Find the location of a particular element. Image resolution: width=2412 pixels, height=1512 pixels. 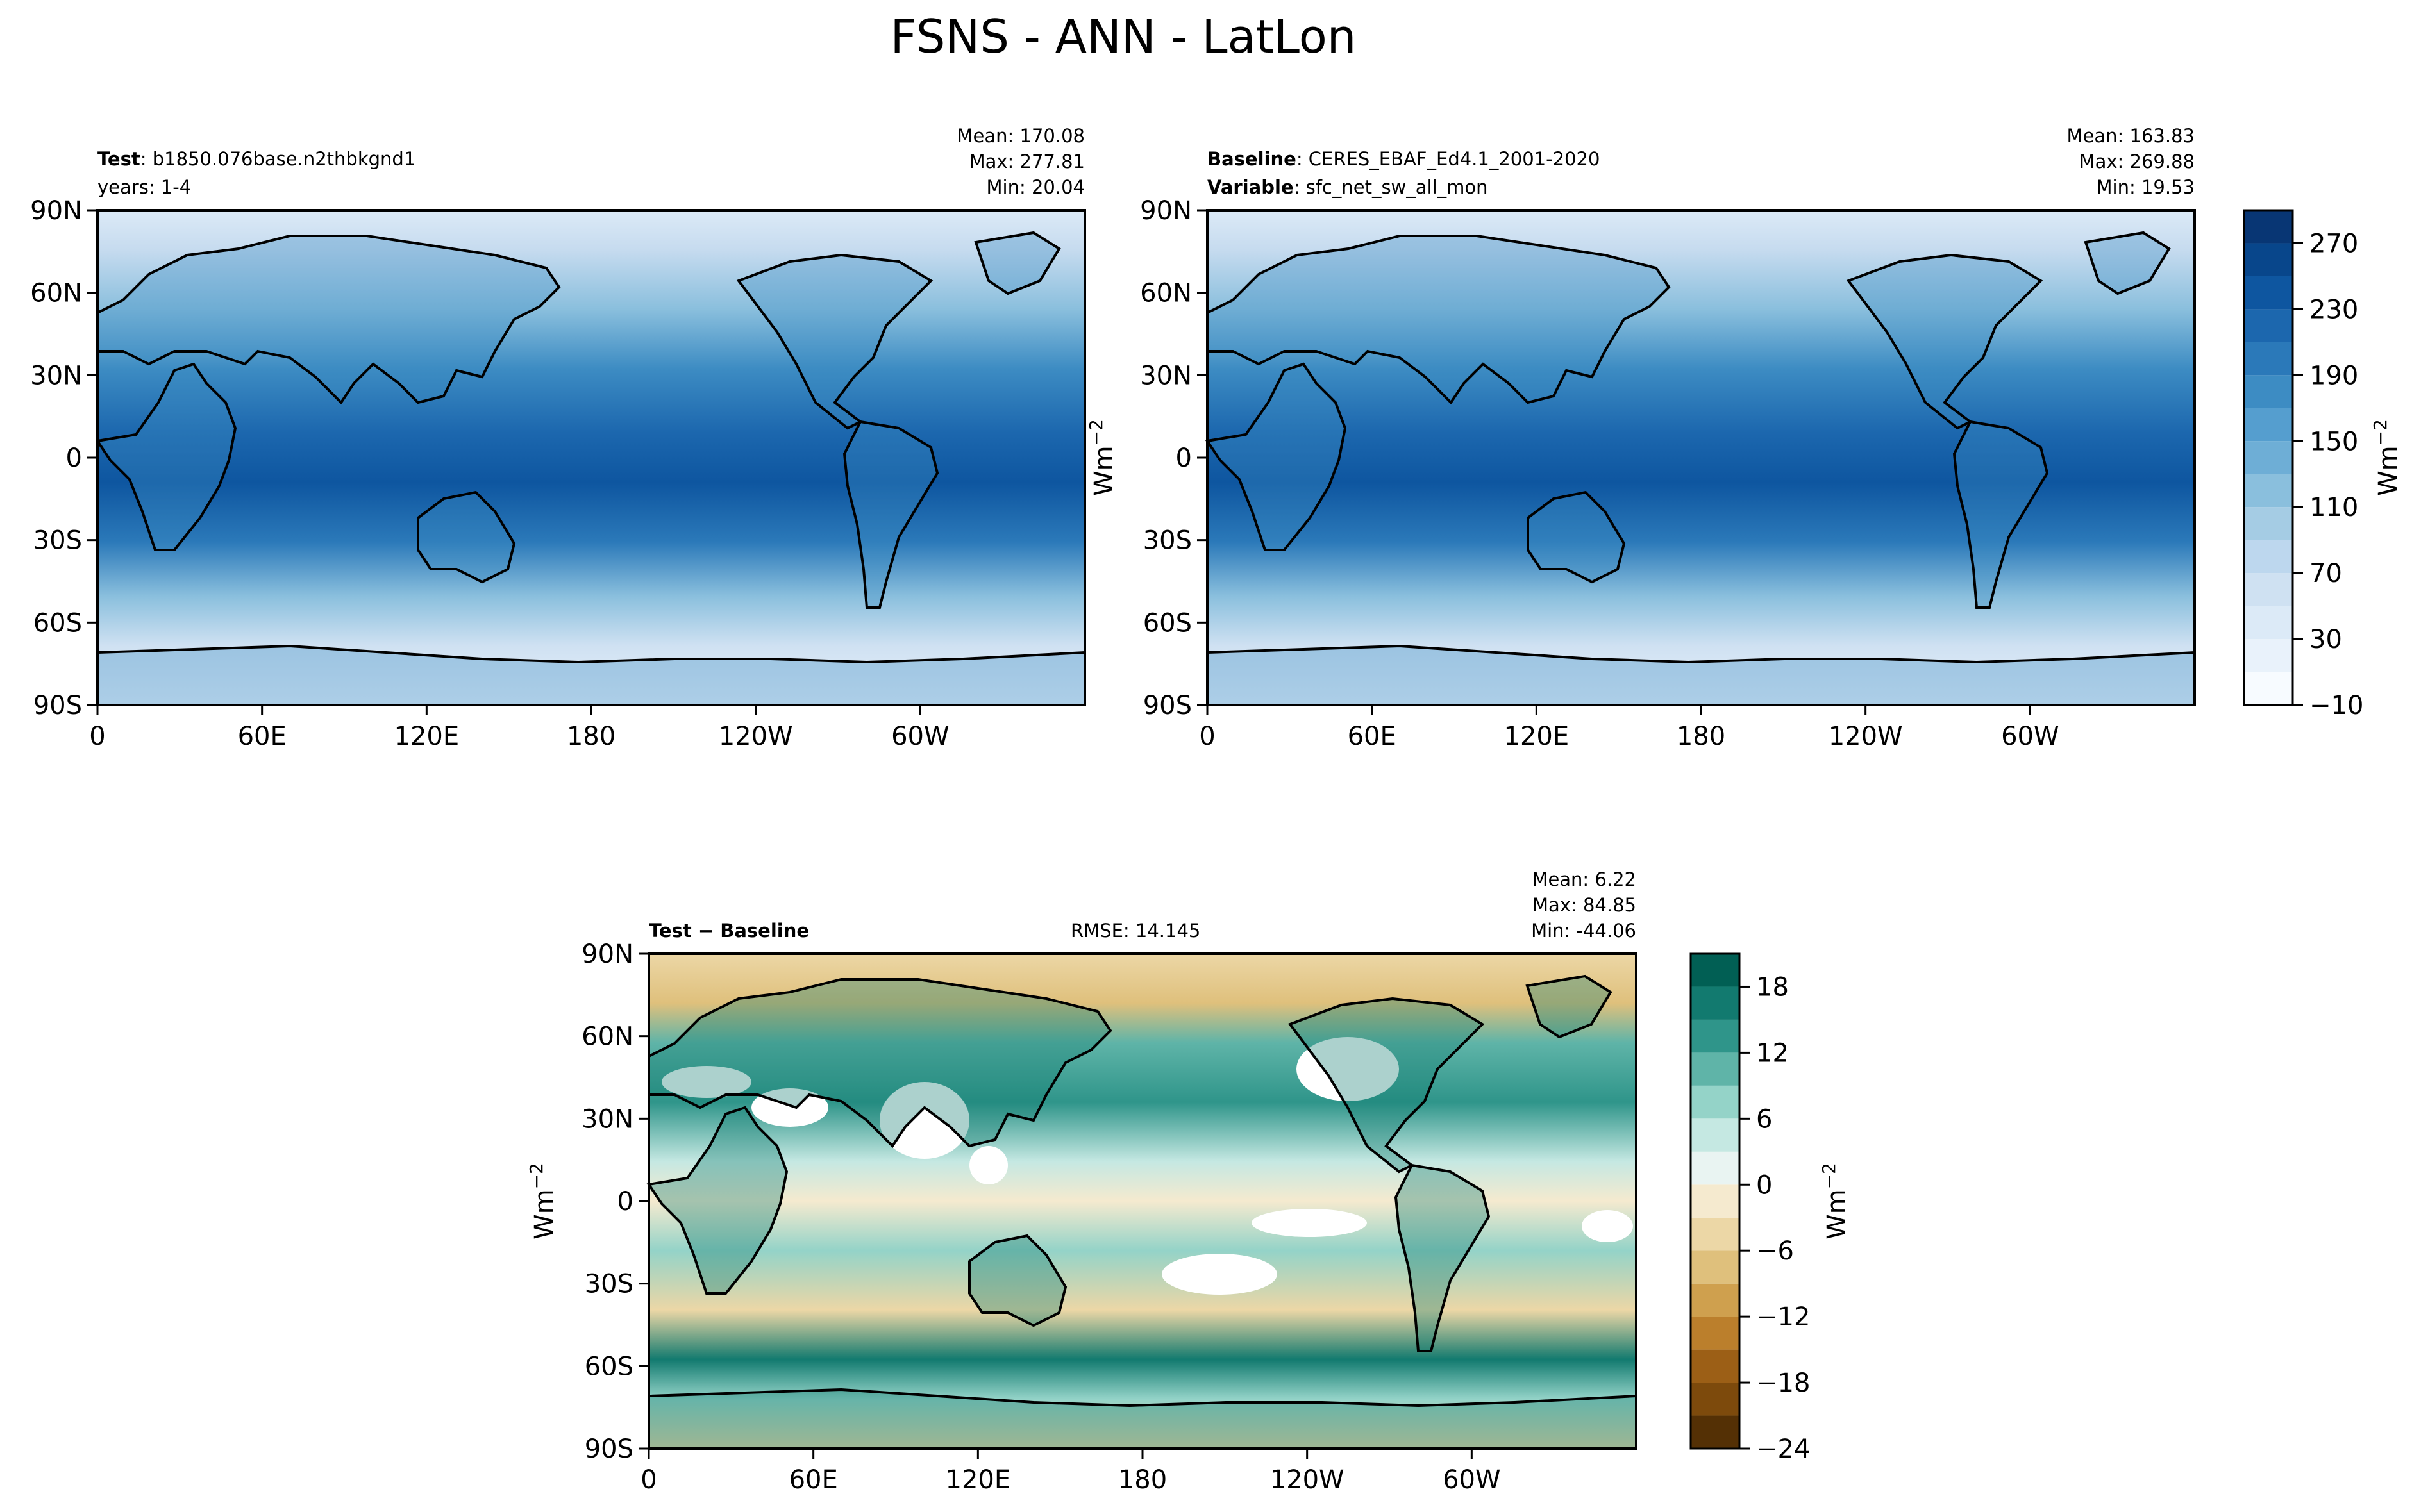

colorbar-diff-swatches is located at coordinates (1715, 1201).